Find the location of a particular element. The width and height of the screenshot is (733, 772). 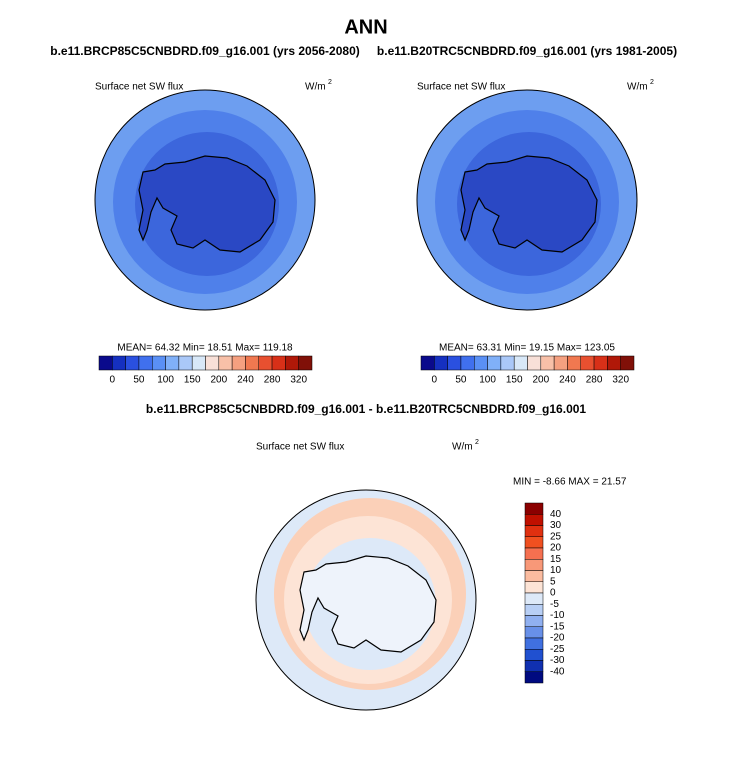

colorbar-label: 30 is located at coordinates (556, 525).